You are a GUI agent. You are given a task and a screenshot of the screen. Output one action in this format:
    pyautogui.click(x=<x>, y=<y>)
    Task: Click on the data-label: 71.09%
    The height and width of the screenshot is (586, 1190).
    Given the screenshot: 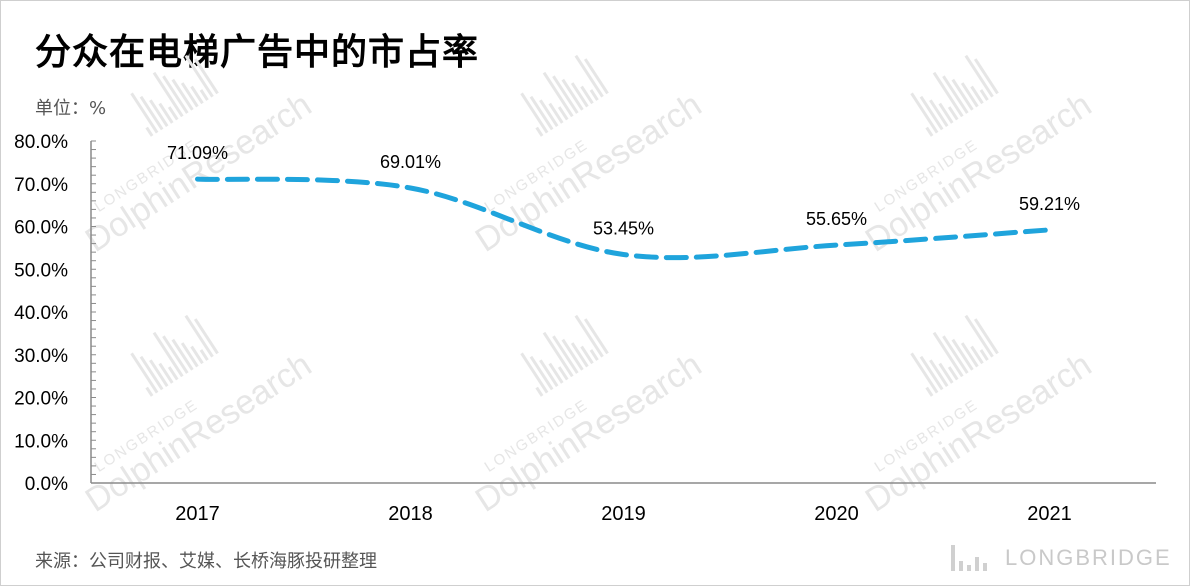 What is the action you would take?
    pyautogui.click(x=197, y=153)
    